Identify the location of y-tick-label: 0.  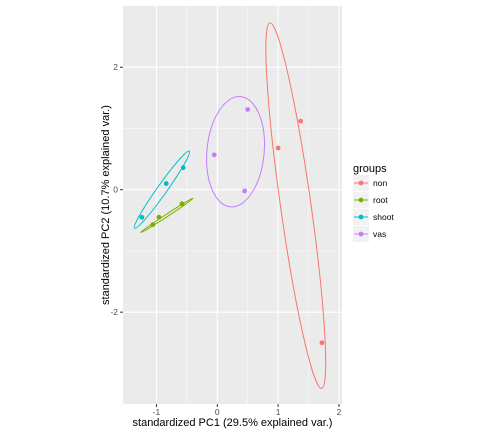
(115, 190).